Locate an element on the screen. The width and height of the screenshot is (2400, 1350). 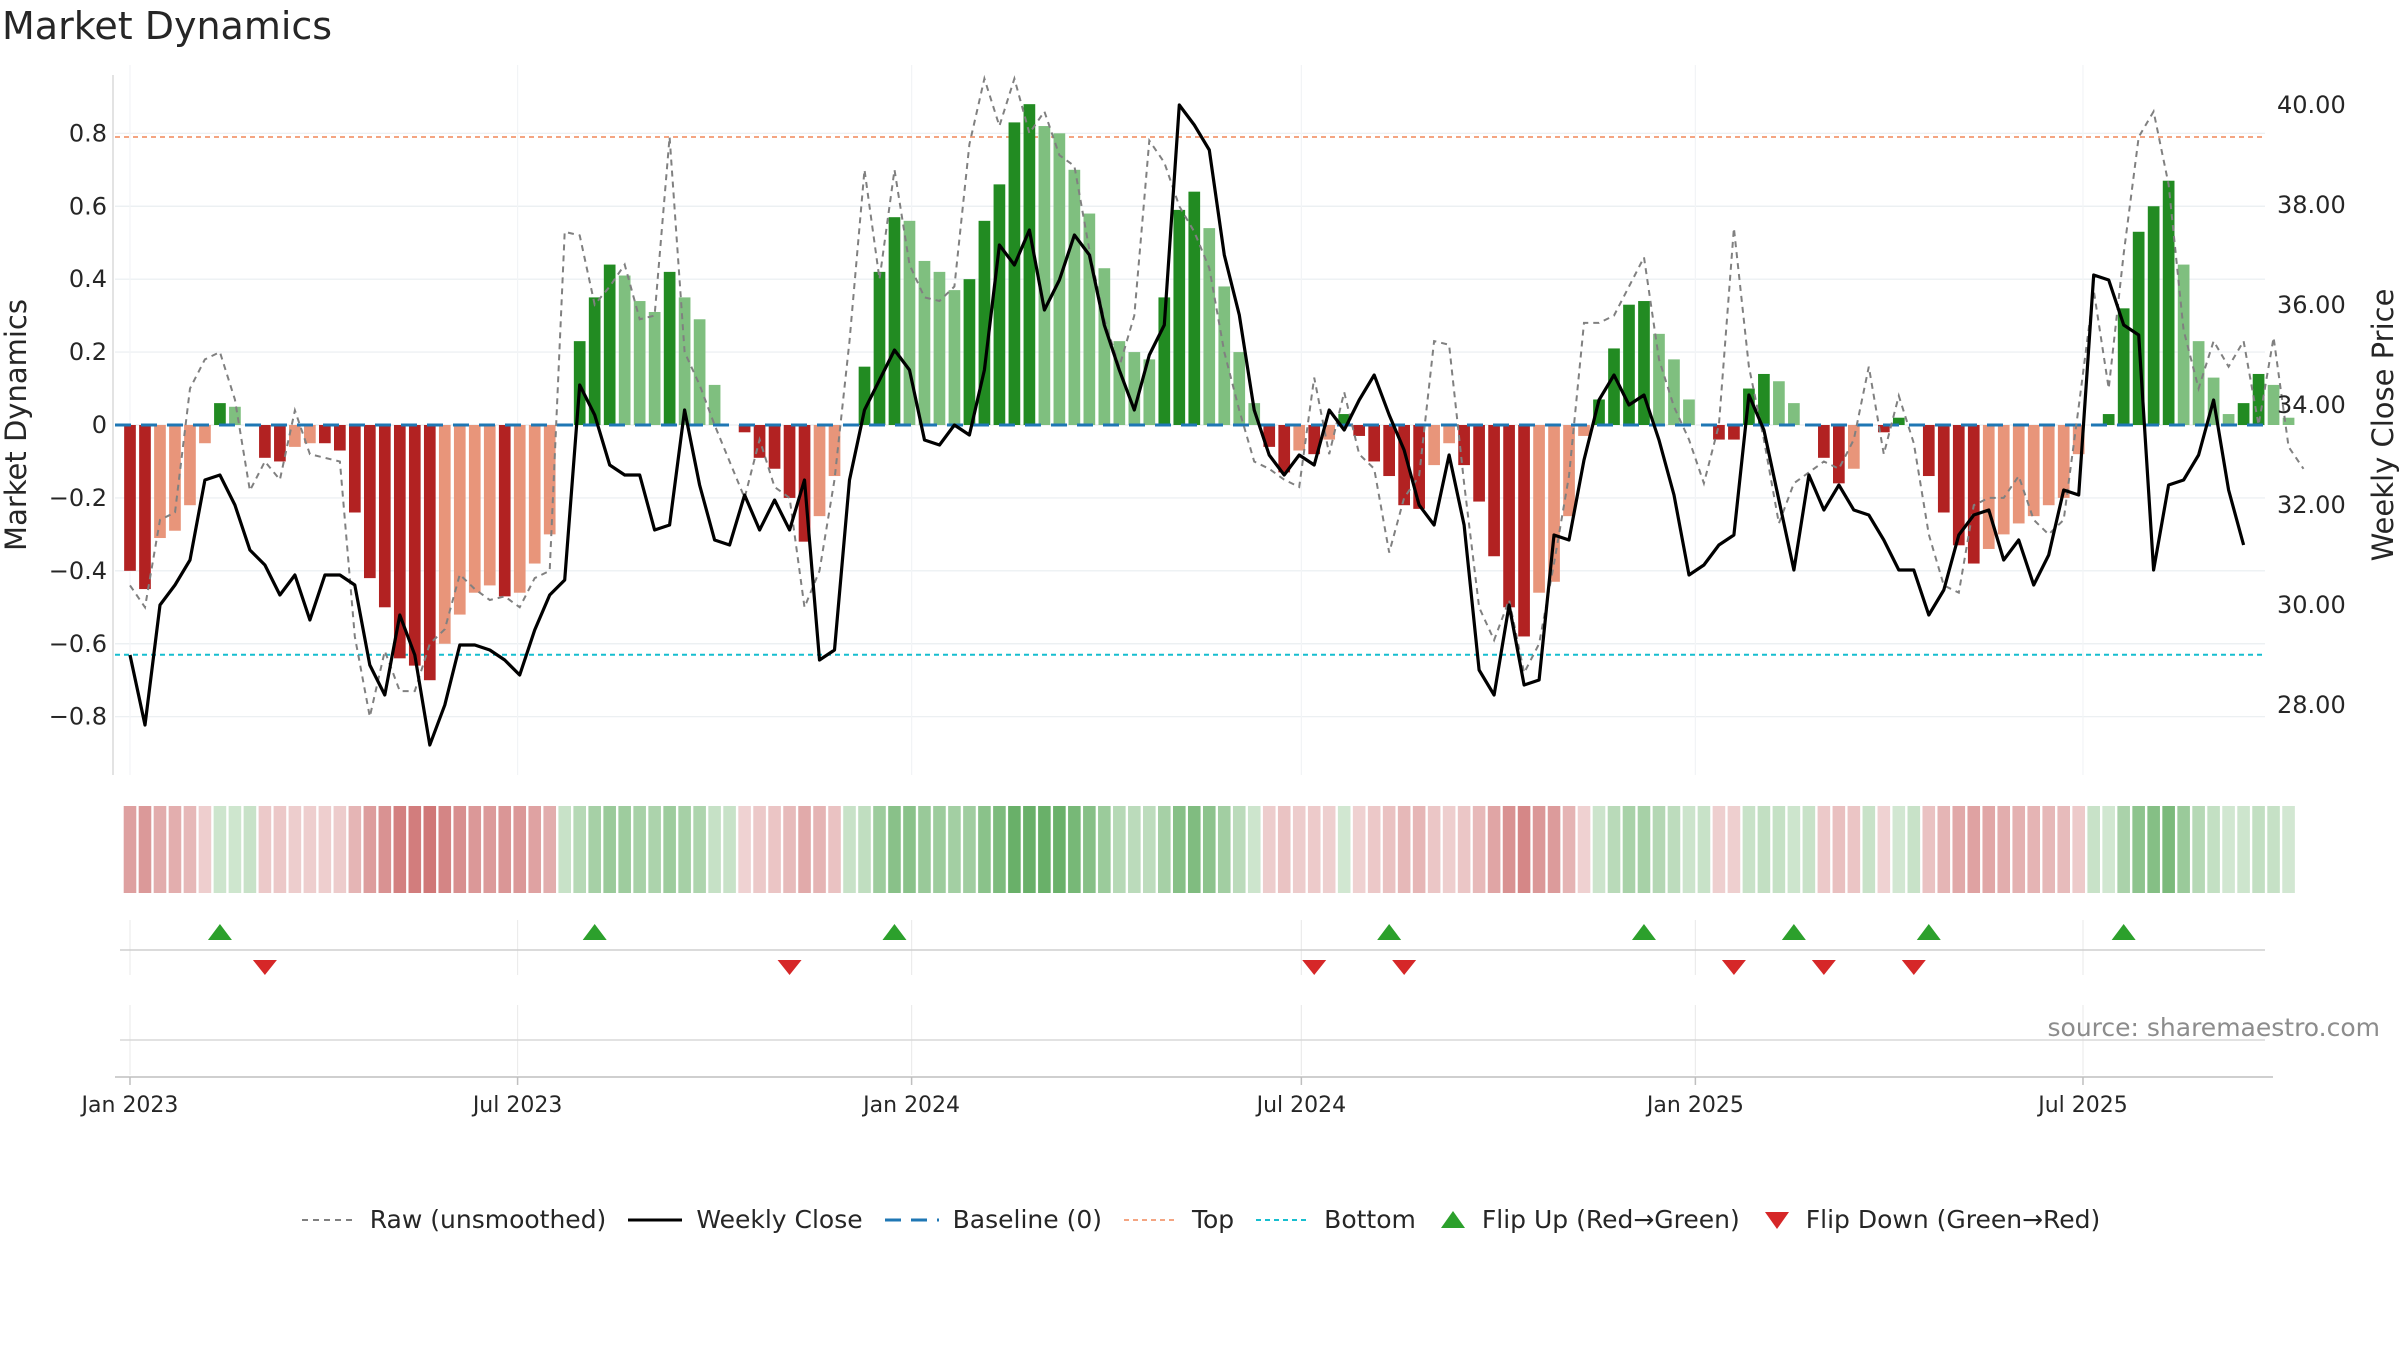
legend-swatch-baseline is located at coordinates (911, 1219).